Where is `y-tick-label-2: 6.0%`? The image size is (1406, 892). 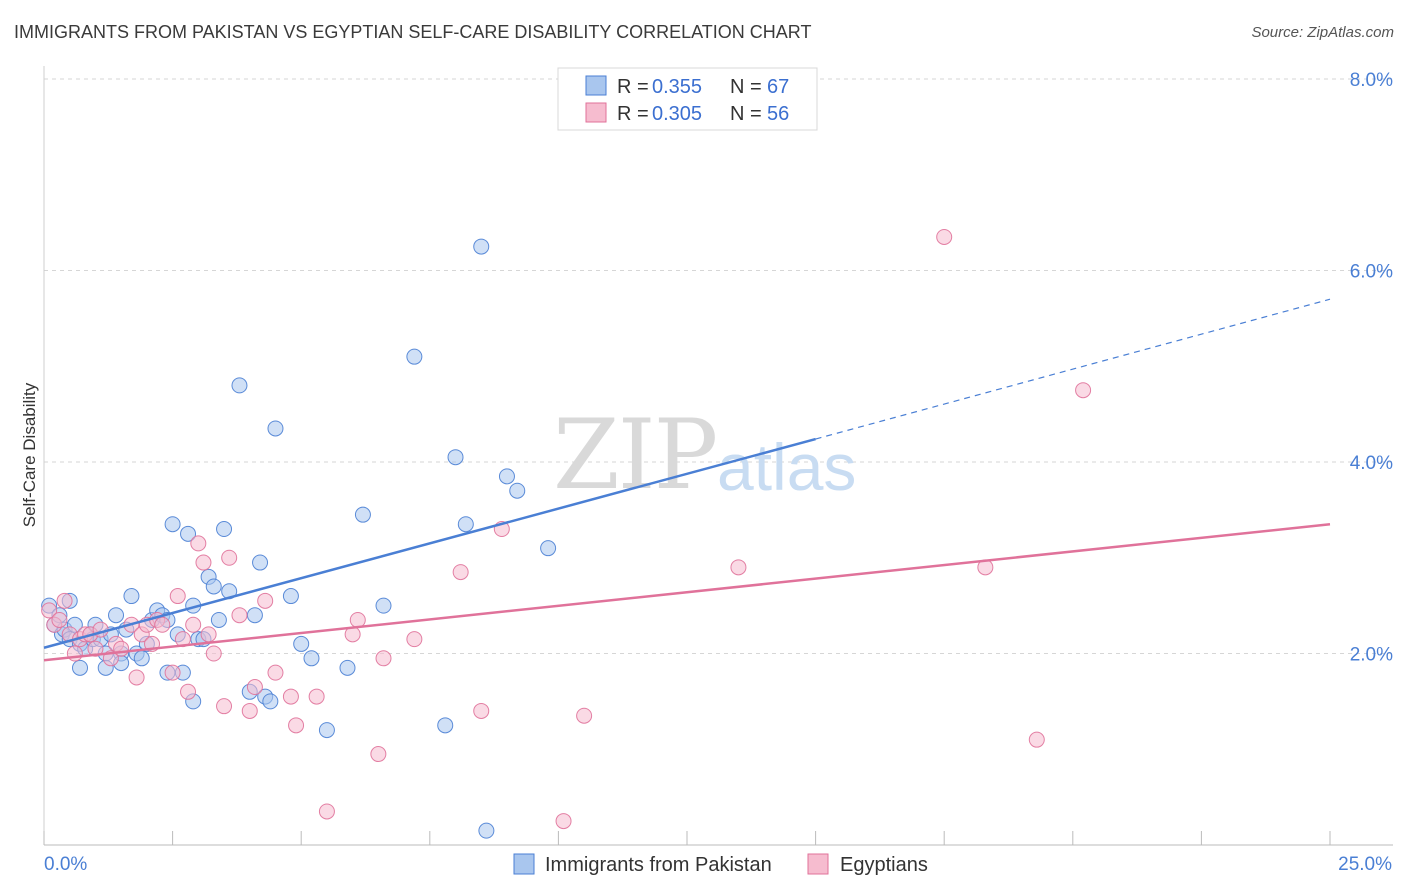 y-tick-label-2: 6.0% is located at coordinates (1371, 272).